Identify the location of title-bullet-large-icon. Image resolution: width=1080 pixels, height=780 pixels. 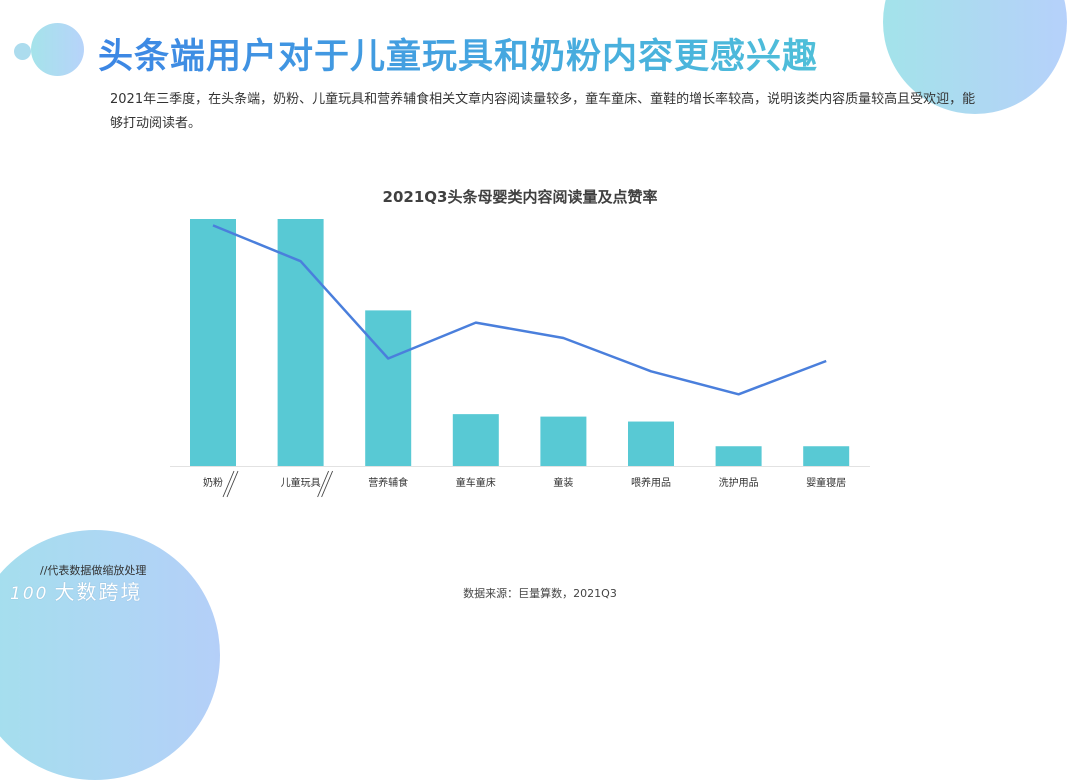
(57, 49).